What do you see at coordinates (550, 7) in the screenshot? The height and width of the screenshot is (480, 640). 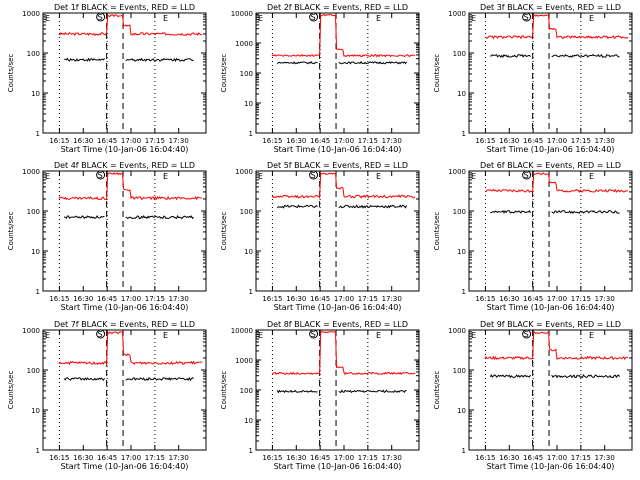 I see `panel-title: Det 3f BLACK = Events, RED = LLD` at bounding box center [550, 7].